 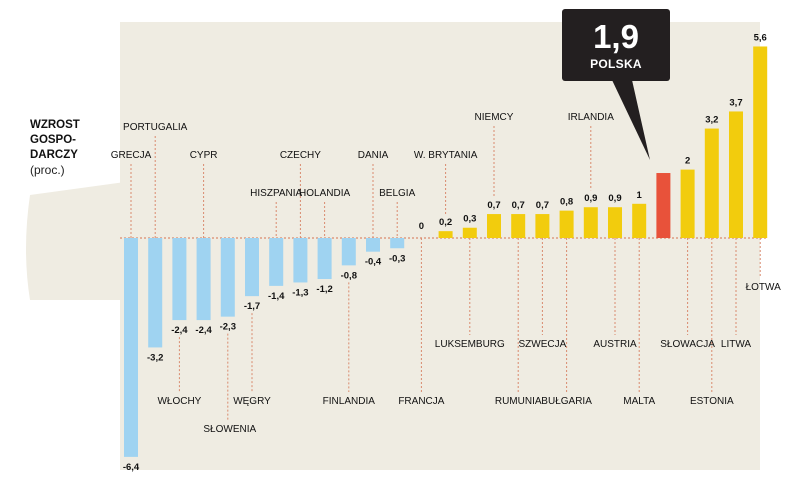 What do you see at coordinates (735, 102) in the screenshot?
I see `value-label-litwa: 3,7` at bounding box center [735, 102].